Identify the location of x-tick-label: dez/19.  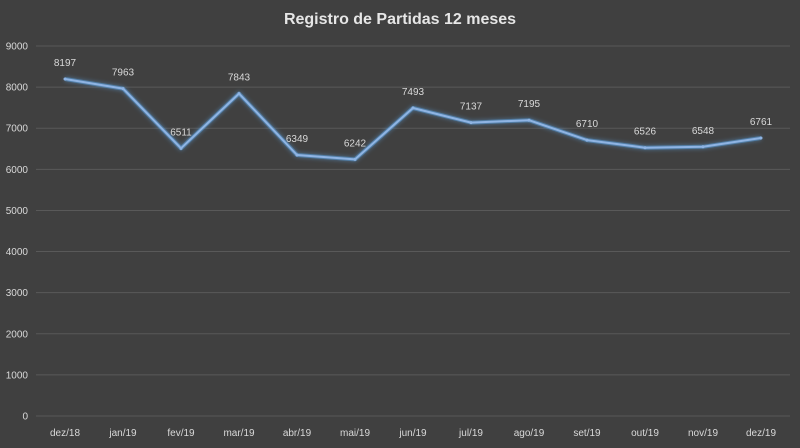
(761, 433).